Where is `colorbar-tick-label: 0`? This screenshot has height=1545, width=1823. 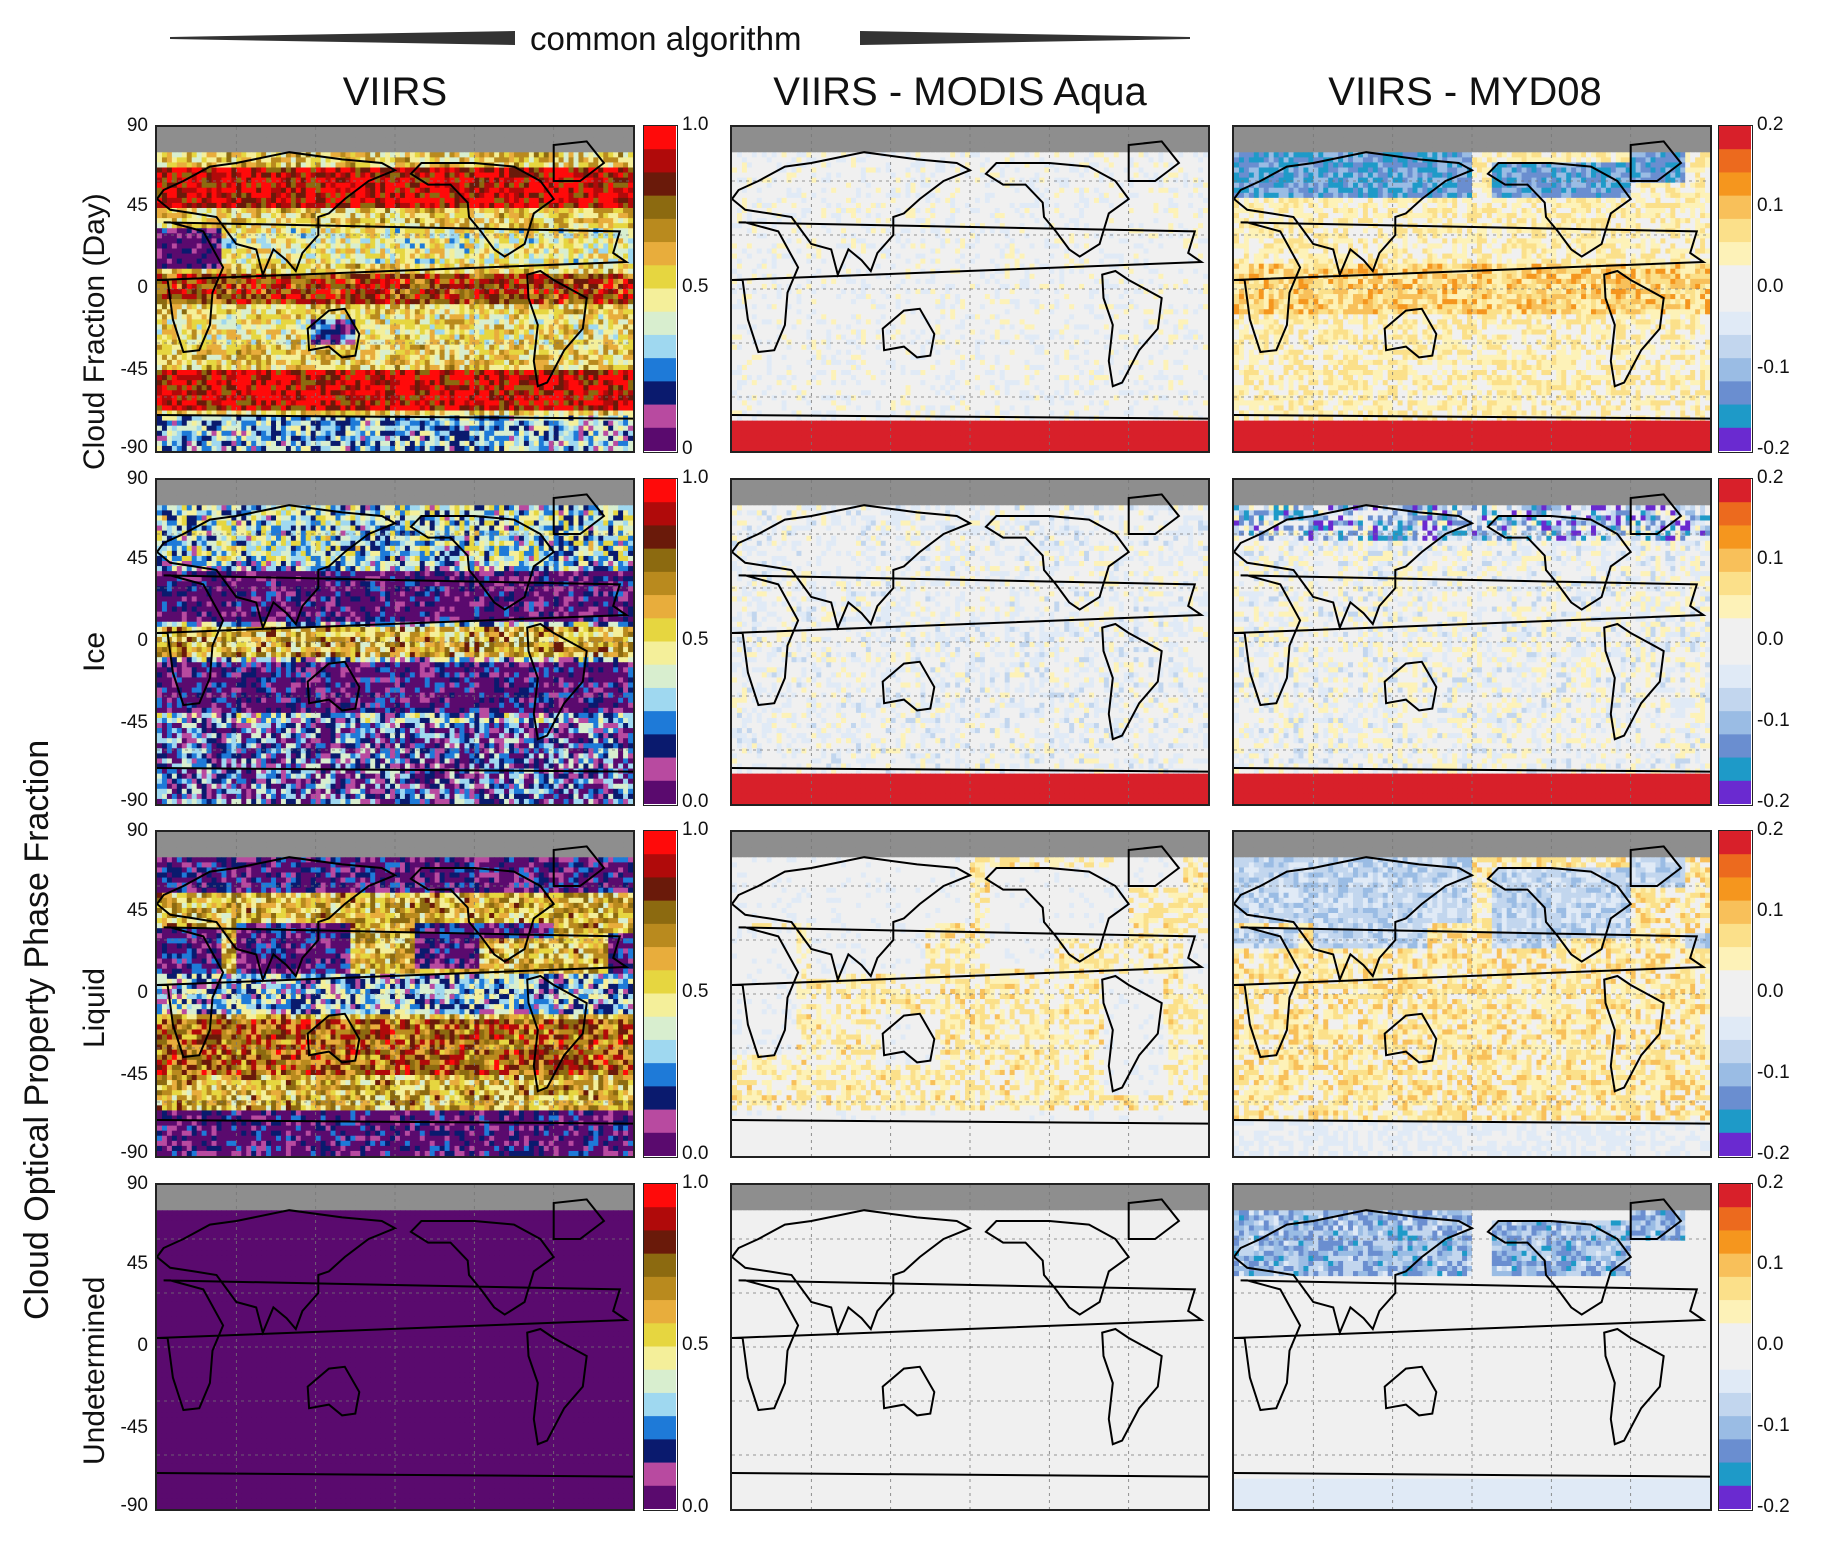
colorbar-tick-label: 0 is located at coordinates (687, 449).